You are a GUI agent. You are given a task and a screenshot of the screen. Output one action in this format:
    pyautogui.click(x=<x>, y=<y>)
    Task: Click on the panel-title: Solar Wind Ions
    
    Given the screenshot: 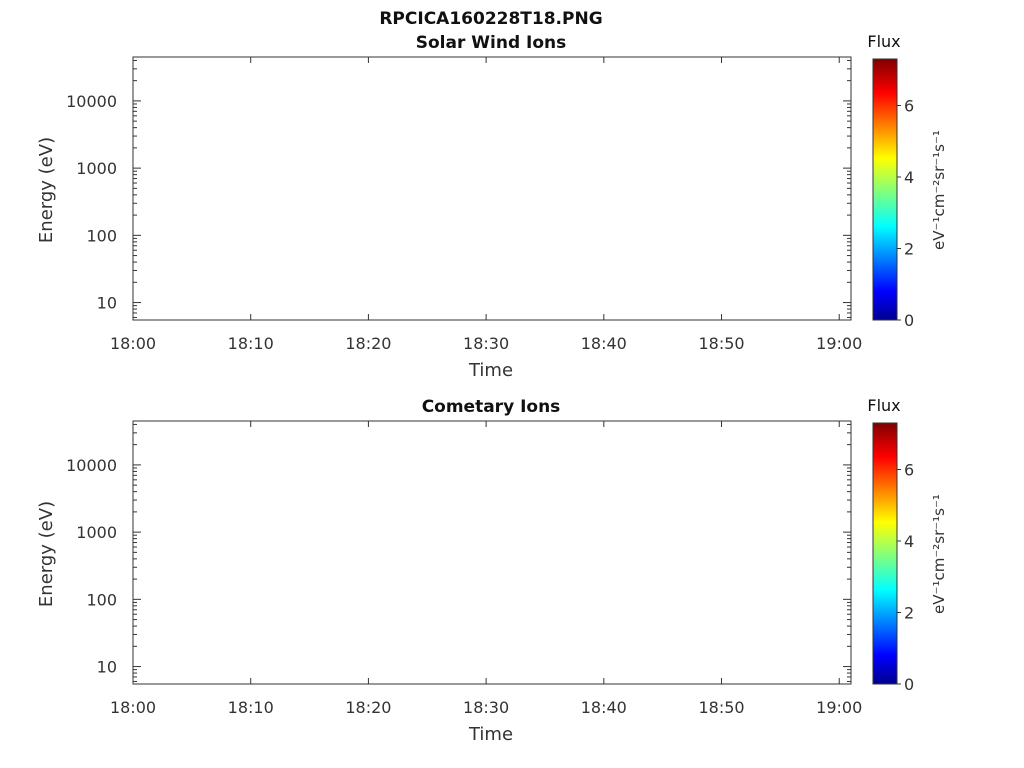 What is the action you would take?
    pyautogui.click(x=491, y=43)
    